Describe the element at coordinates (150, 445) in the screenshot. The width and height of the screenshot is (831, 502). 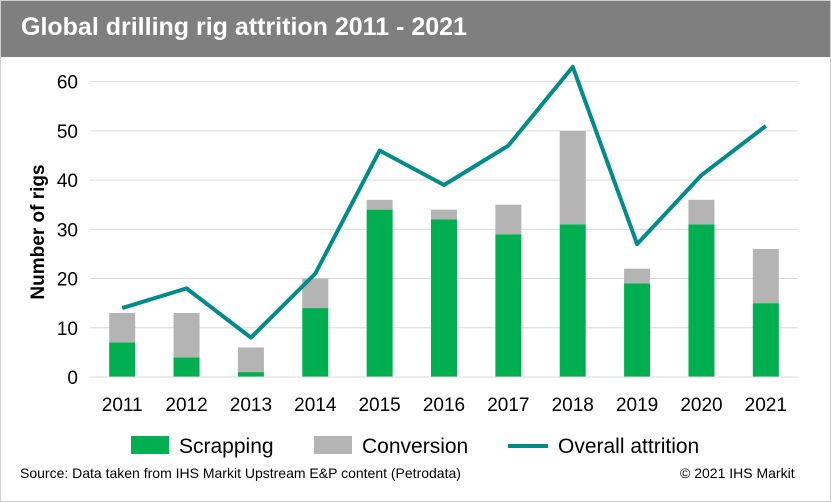
I see `legend-swatch-scrapping` at that location.